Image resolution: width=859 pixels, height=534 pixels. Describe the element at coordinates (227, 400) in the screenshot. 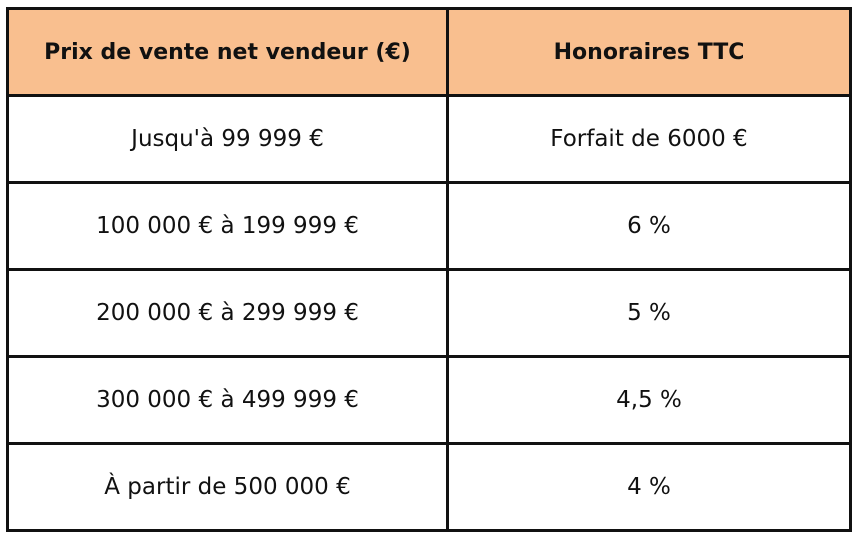

I see `price-range-cell: 300 000 € à 499 999 €` at that location.